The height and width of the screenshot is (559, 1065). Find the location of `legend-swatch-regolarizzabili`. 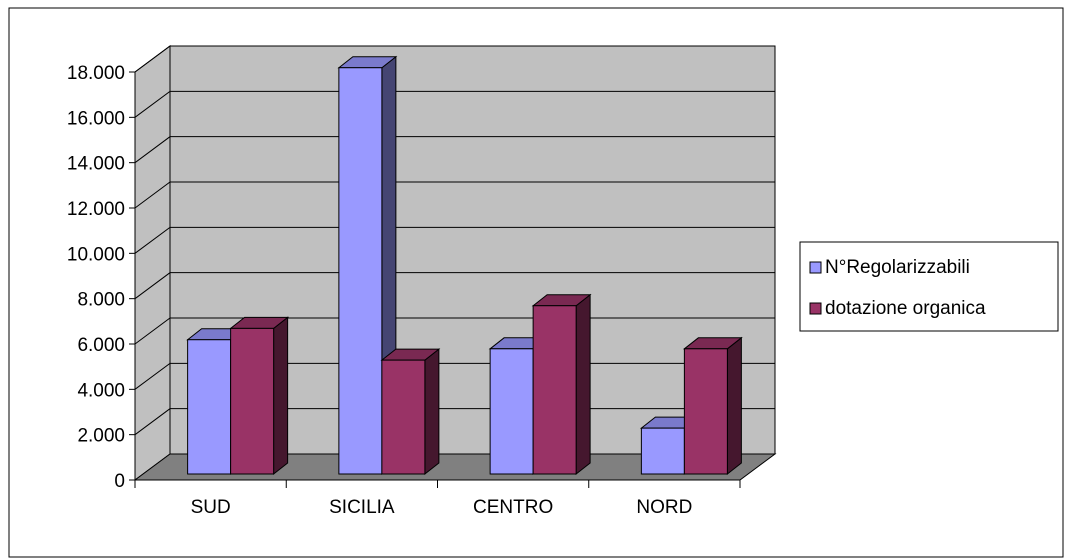

legend-swatch-regolarizzabili is located at coordinates (815, 267).